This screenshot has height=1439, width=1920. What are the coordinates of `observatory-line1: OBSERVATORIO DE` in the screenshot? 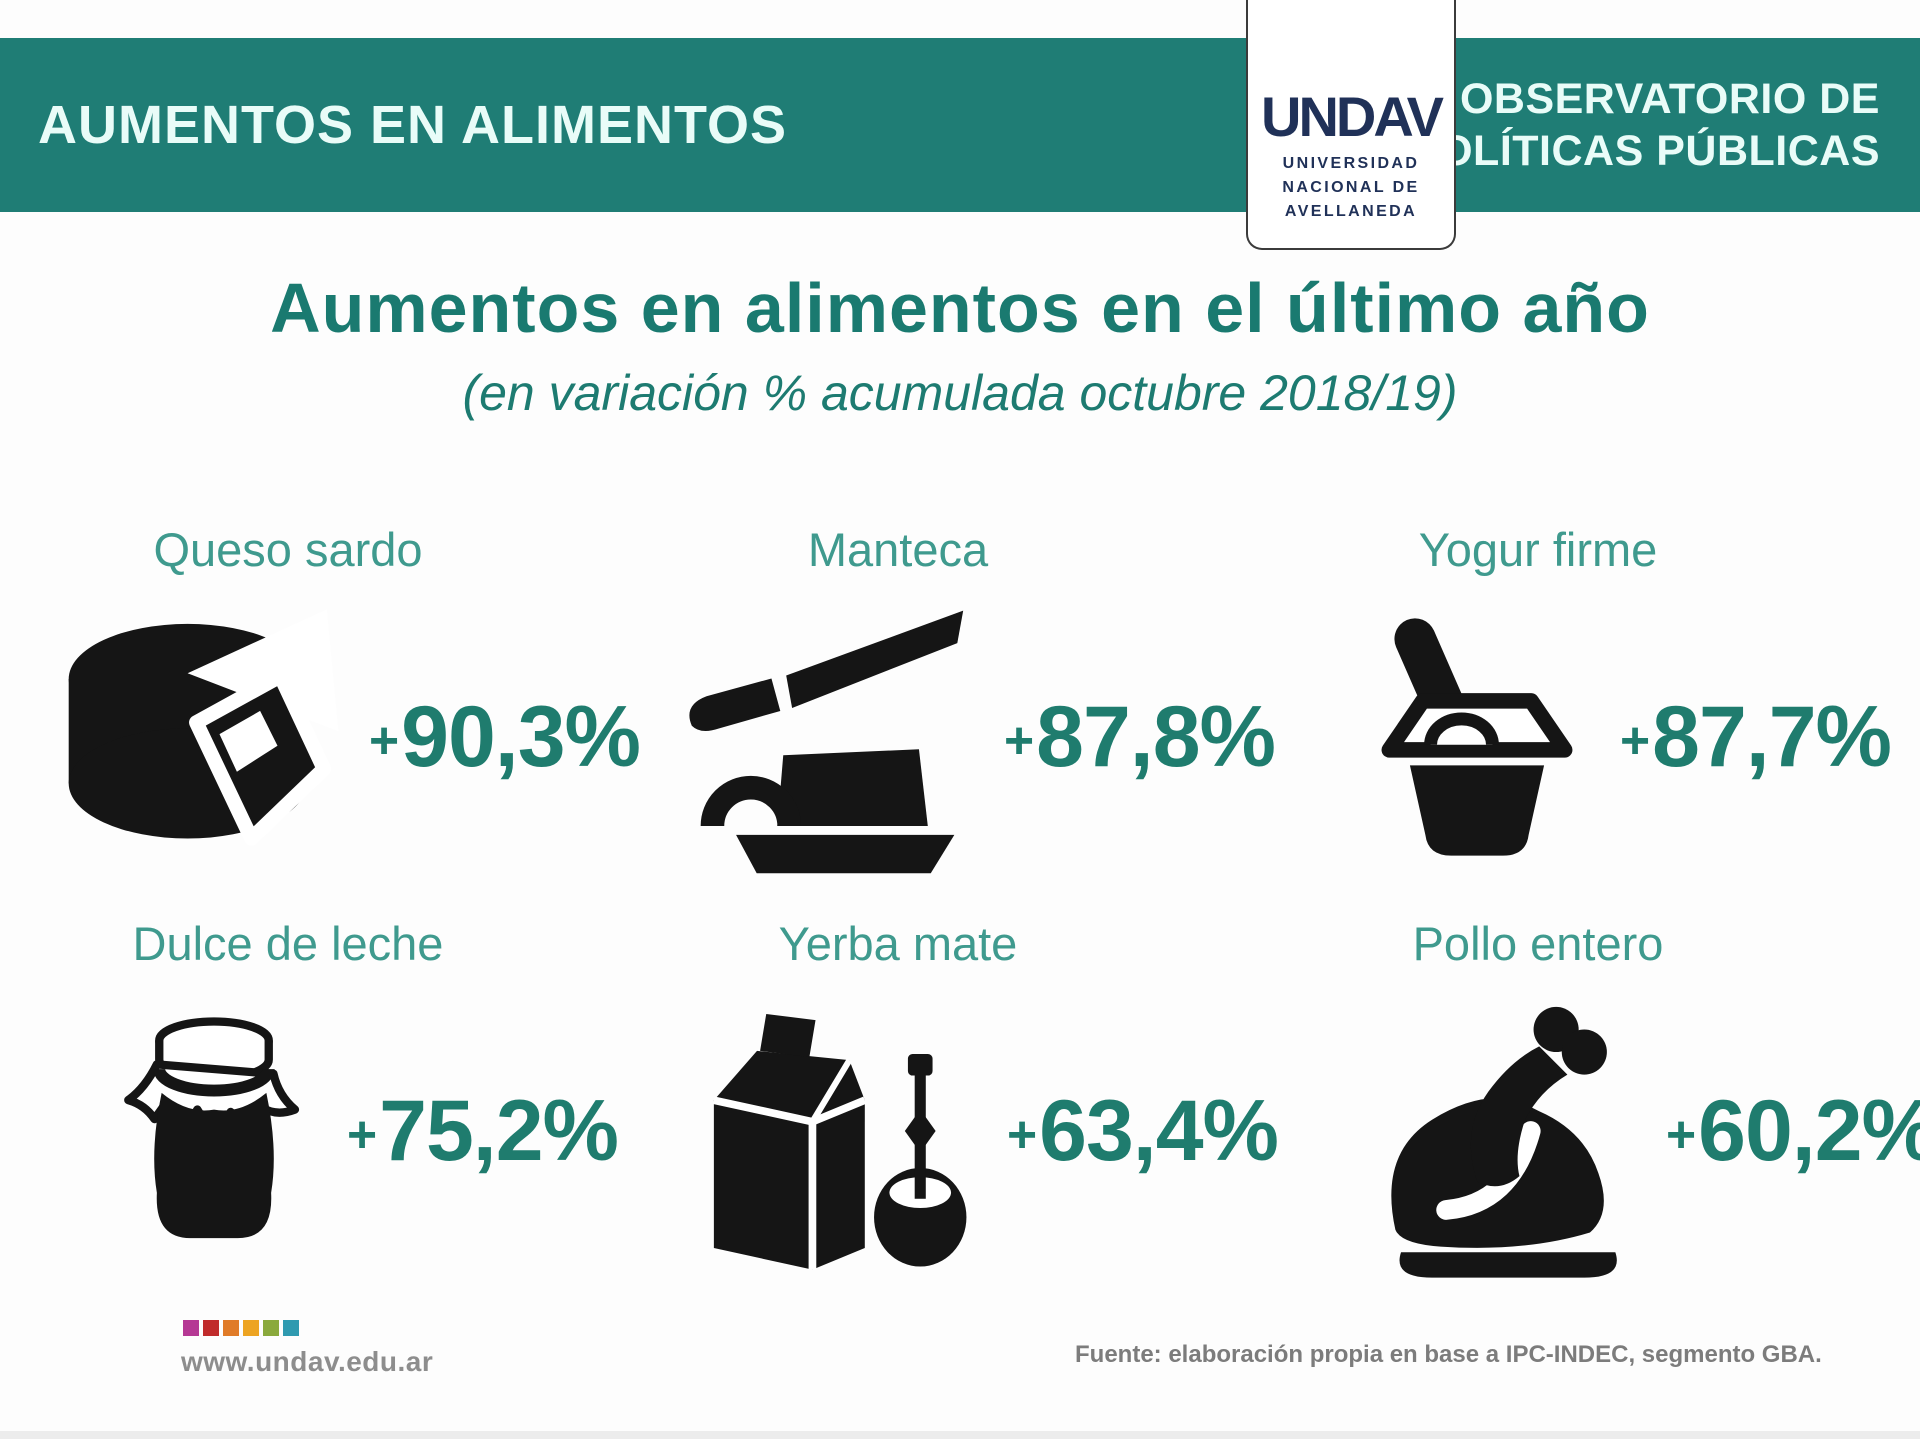 It's located at (1669, 98).